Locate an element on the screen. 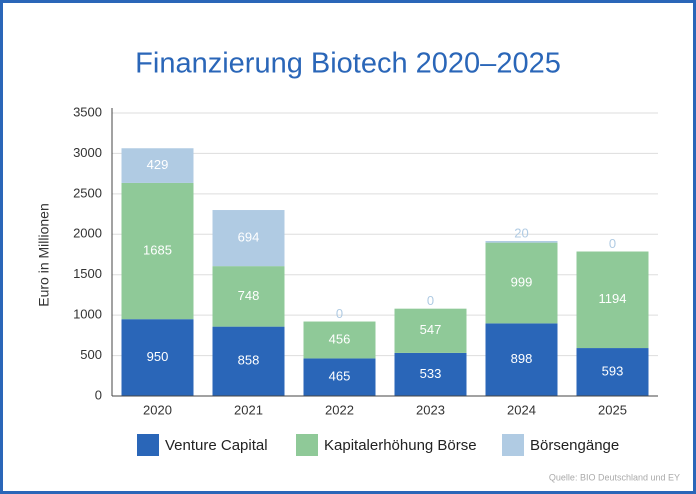  x-tick-label: 2024 is located at coordinates (521, 409).